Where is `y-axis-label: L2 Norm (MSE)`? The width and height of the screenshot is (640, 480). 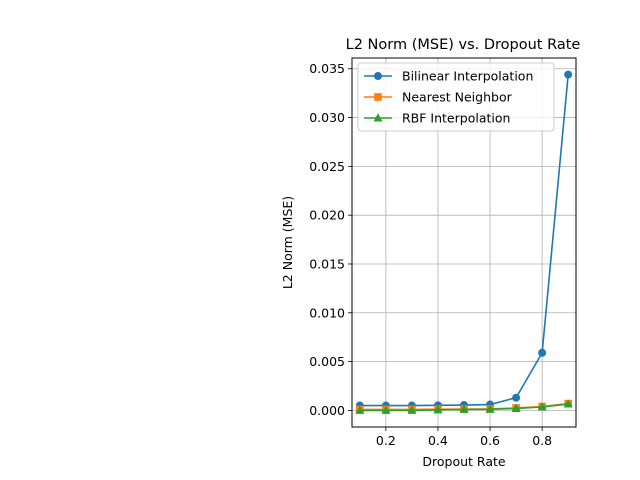 y-axis-label: L2 Norm (MSE) is located at coordinates (287, 242).